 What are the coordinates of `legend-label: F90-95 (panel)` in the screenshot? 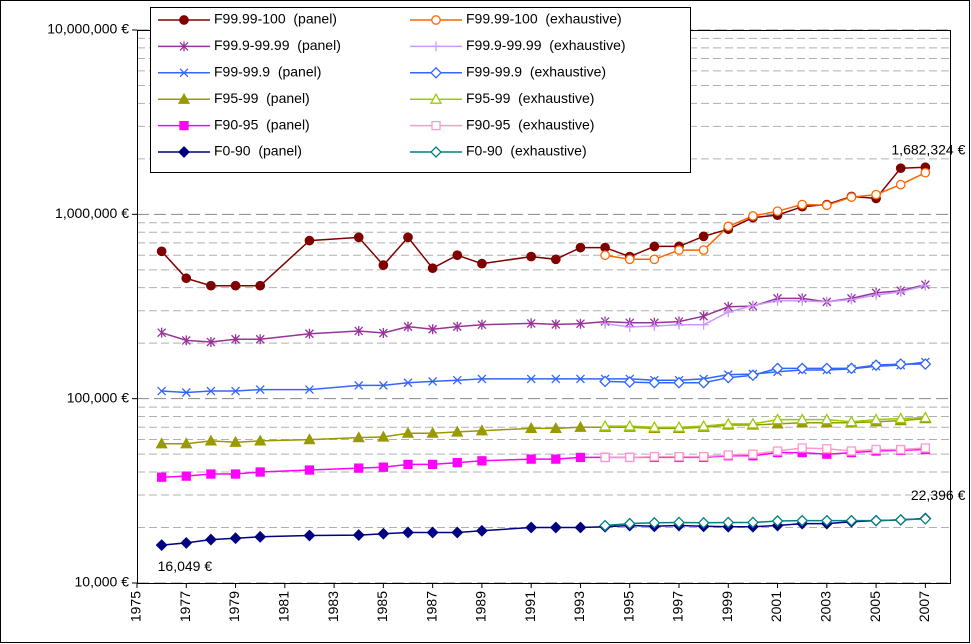 It's located at (262, 124).